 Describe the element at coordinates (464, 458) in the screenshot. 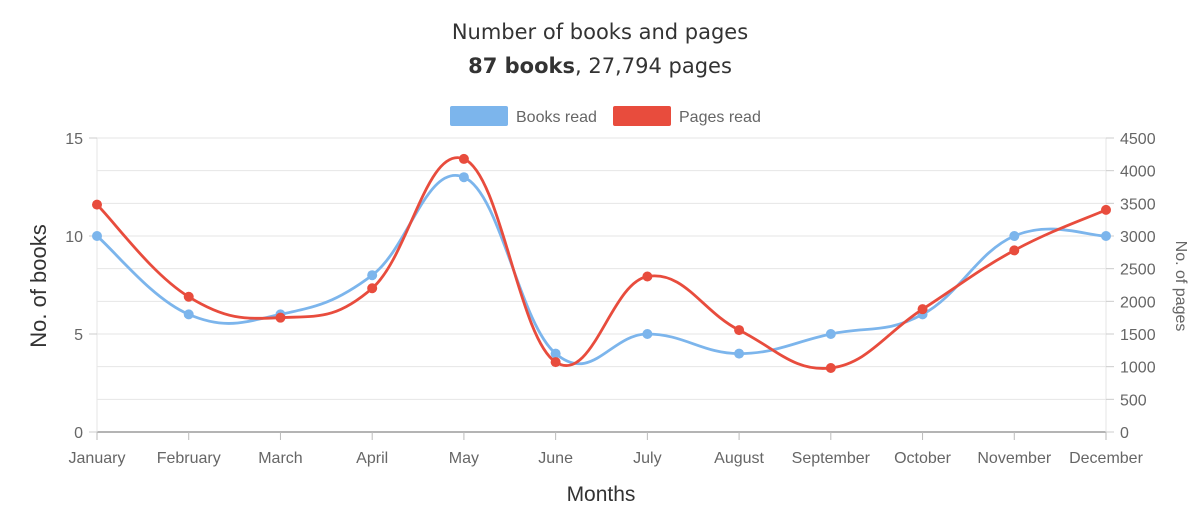

I see `x-tick-label: May` at that location.